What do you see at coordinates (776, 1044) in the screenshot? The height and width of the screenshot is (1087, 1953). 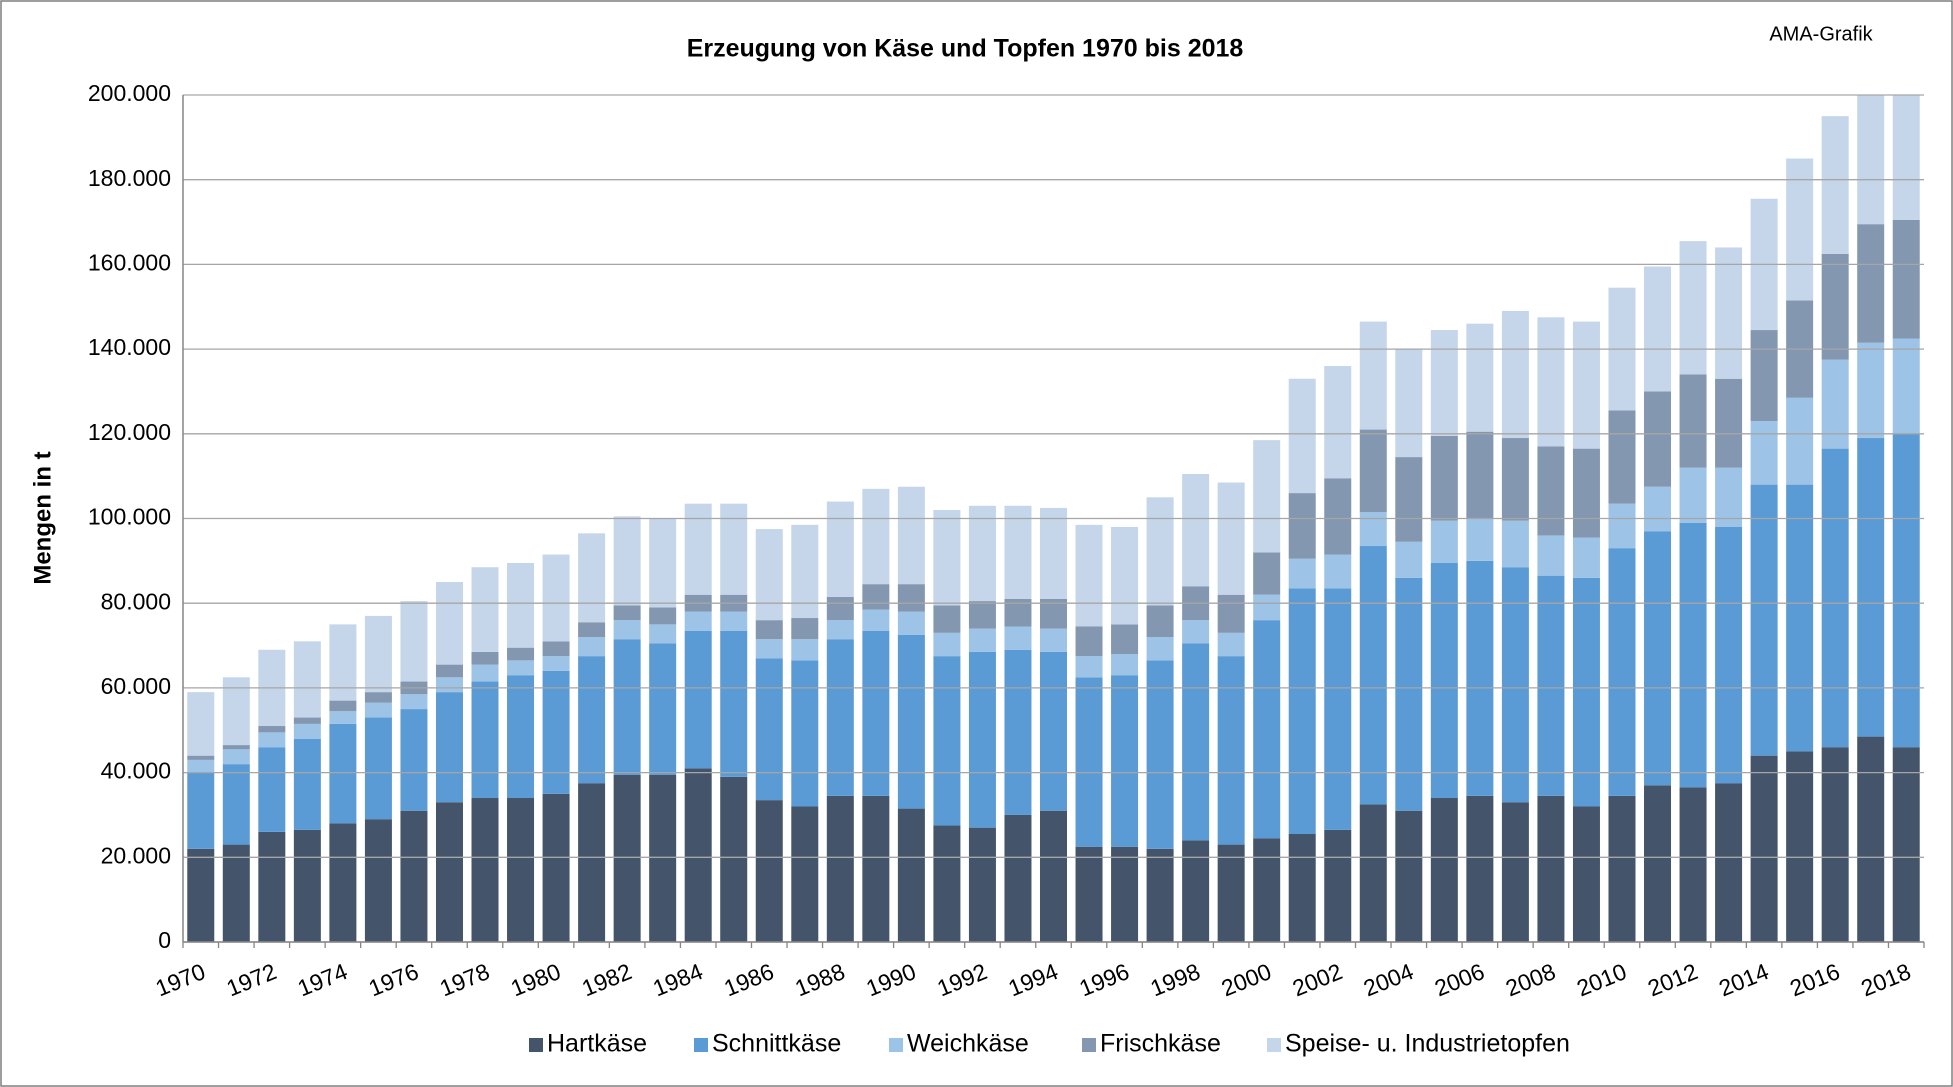 I see `legend-label: Schnittkäse` at bounding box center [776, 1044].